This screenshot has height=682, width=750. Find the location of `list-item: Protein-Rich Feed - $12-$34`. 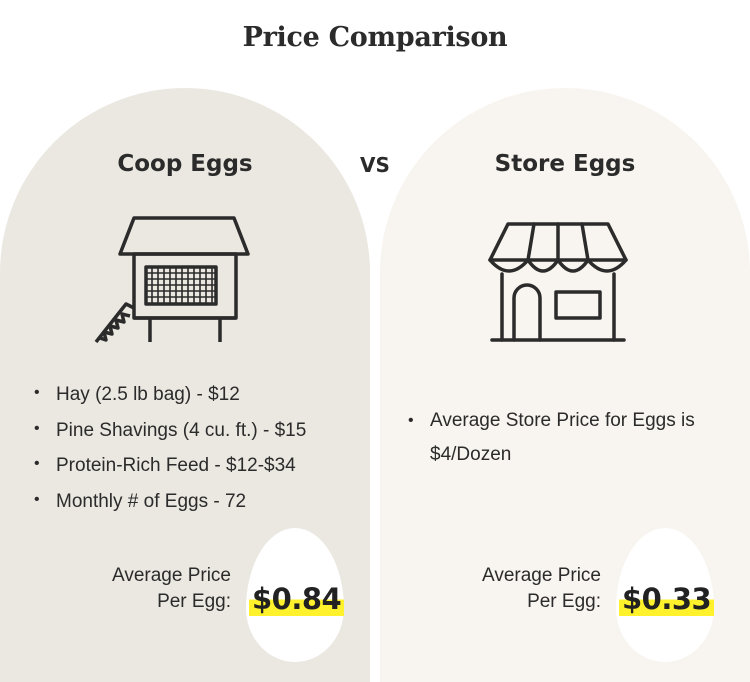

list-item: Protein-Rich Feed - $12-$34 is located at coordinates (170, 473).